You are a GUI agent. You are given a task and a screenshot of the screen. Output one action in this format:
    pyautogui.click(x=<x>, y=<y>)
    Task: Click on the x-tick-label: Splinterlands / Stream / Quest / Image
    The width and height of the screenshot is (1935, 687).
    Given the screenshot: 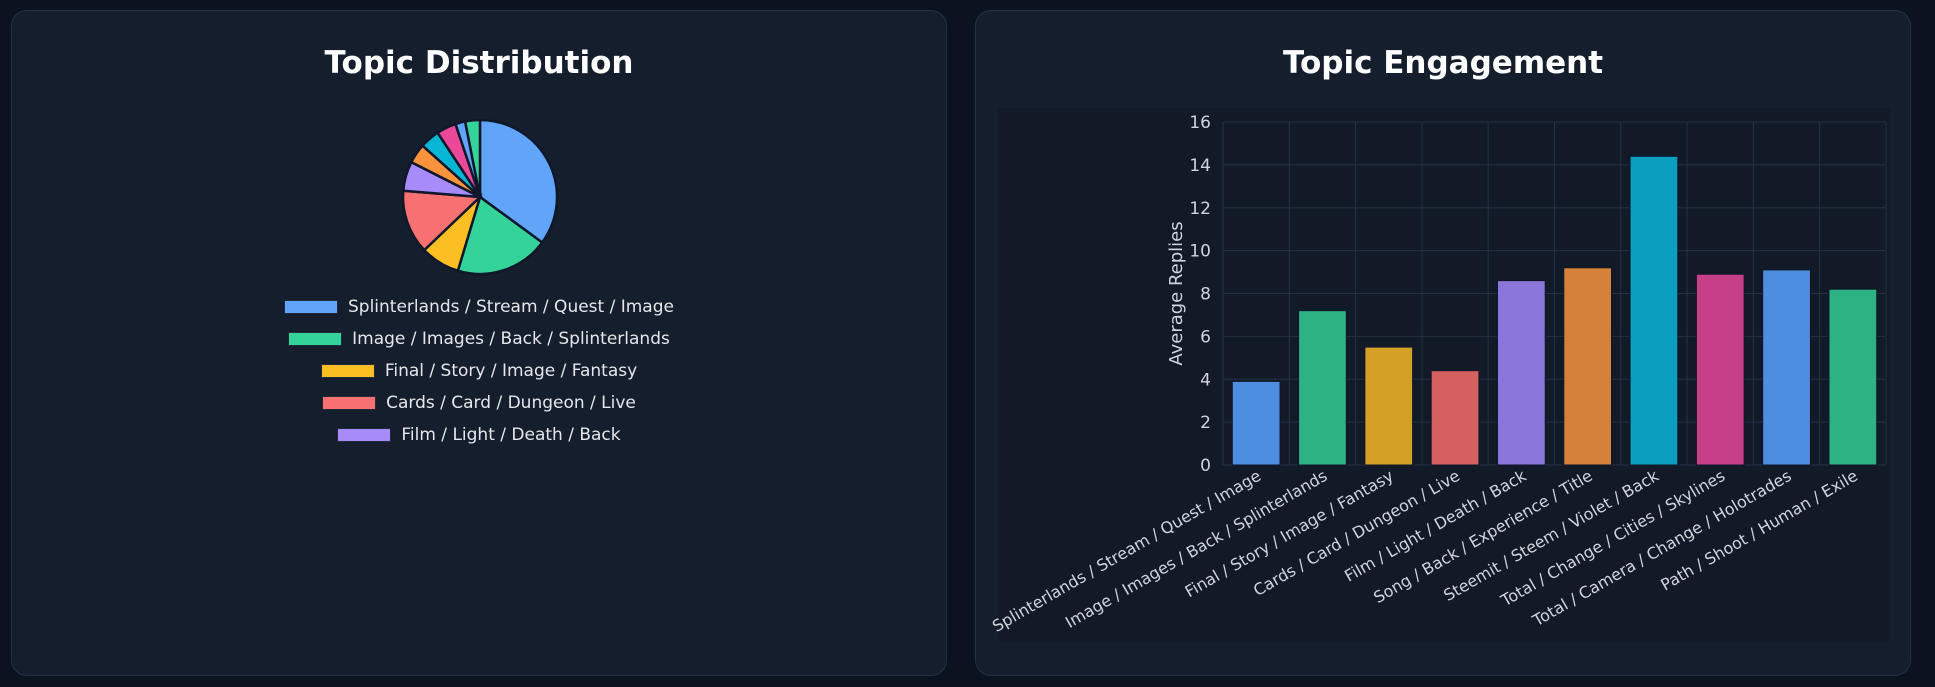 What is the action you would take?
    pyautogui.click(x=1126, y=551)
    